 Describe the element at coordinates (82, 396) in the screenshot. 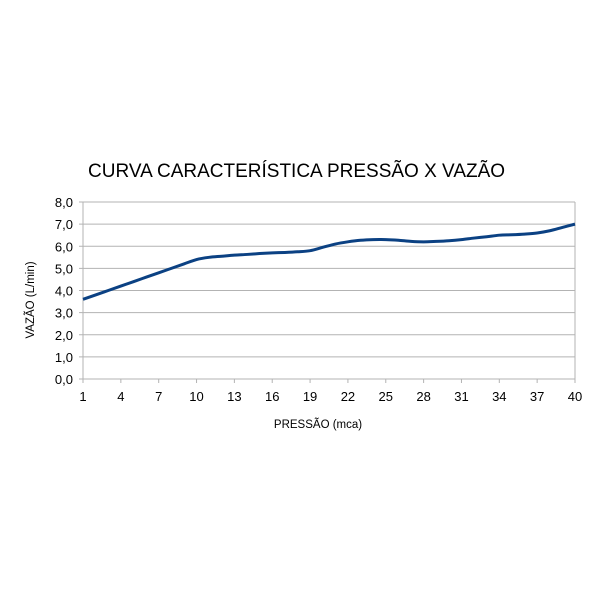

I see `x-tick-label: 1` at that location.